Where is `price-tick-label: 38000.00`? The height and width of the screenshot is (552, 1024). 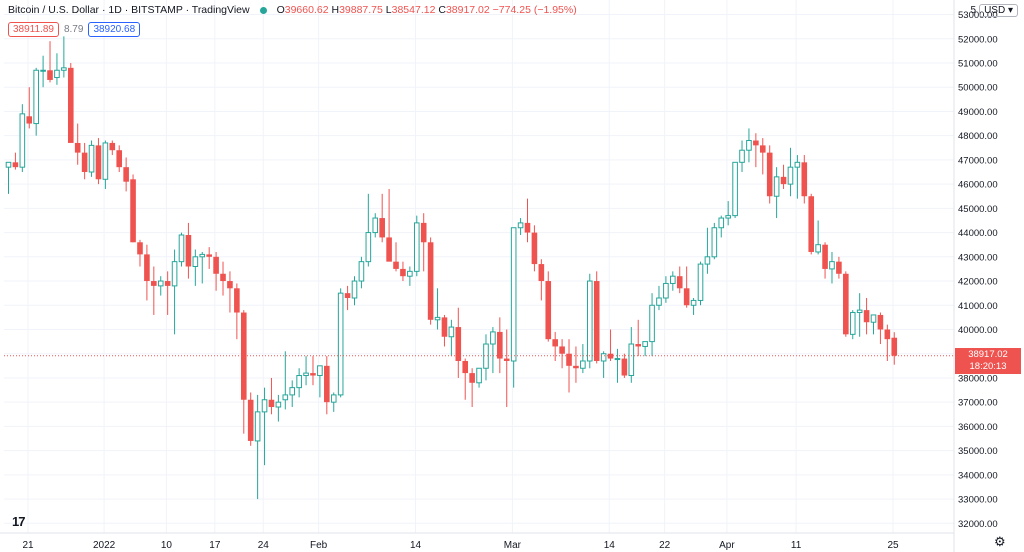
price-tick-label: 38000.00 is located at coordinates (978, 378).